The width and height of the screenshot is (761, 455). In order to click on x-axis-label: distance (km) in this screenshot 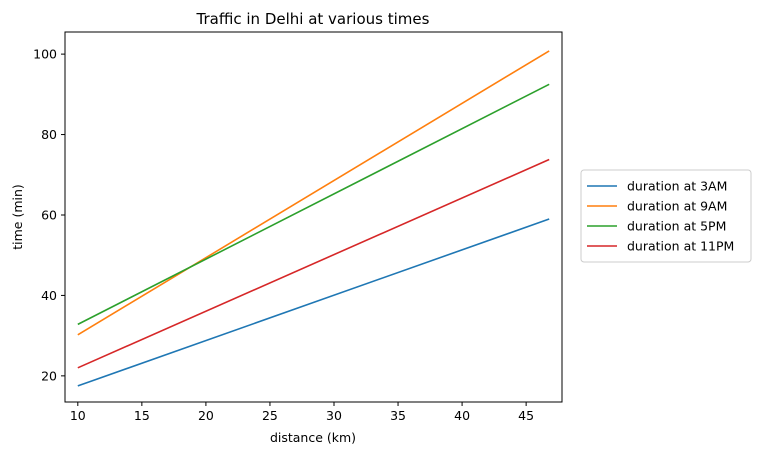, I will do `click(313, 437)`.